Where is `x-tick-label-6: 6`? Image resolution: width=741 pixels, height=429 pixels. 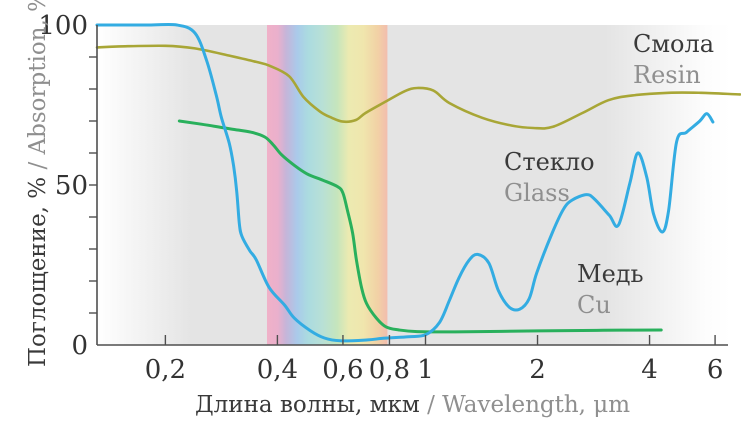
x-tick-label-6: 6 is located at coordinates (715, 370).